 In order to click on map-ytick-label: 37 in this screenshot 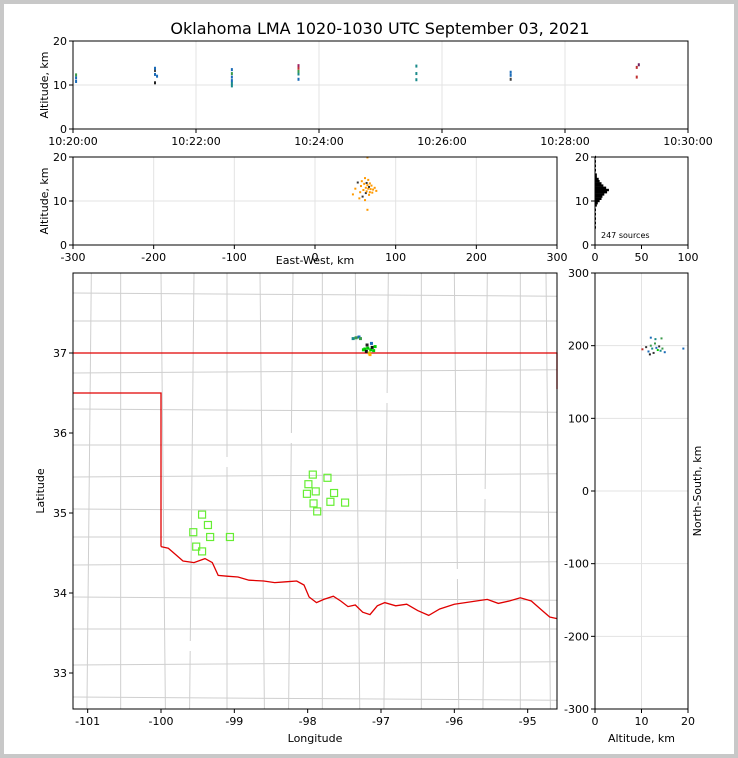, I will do `click(60, 353)`.